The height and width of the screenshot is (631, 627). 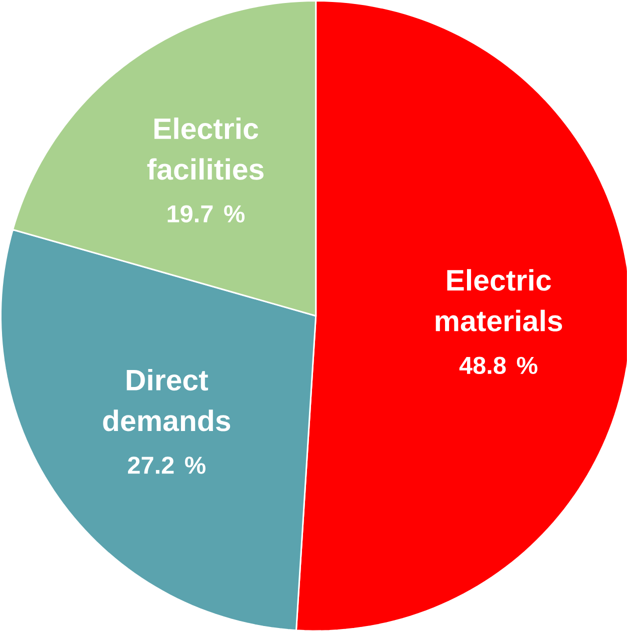 What do you see at coordinates (166, 400) in the screenshot?
I see `slice-label: Direct demands` at bounding box center [166, 400].